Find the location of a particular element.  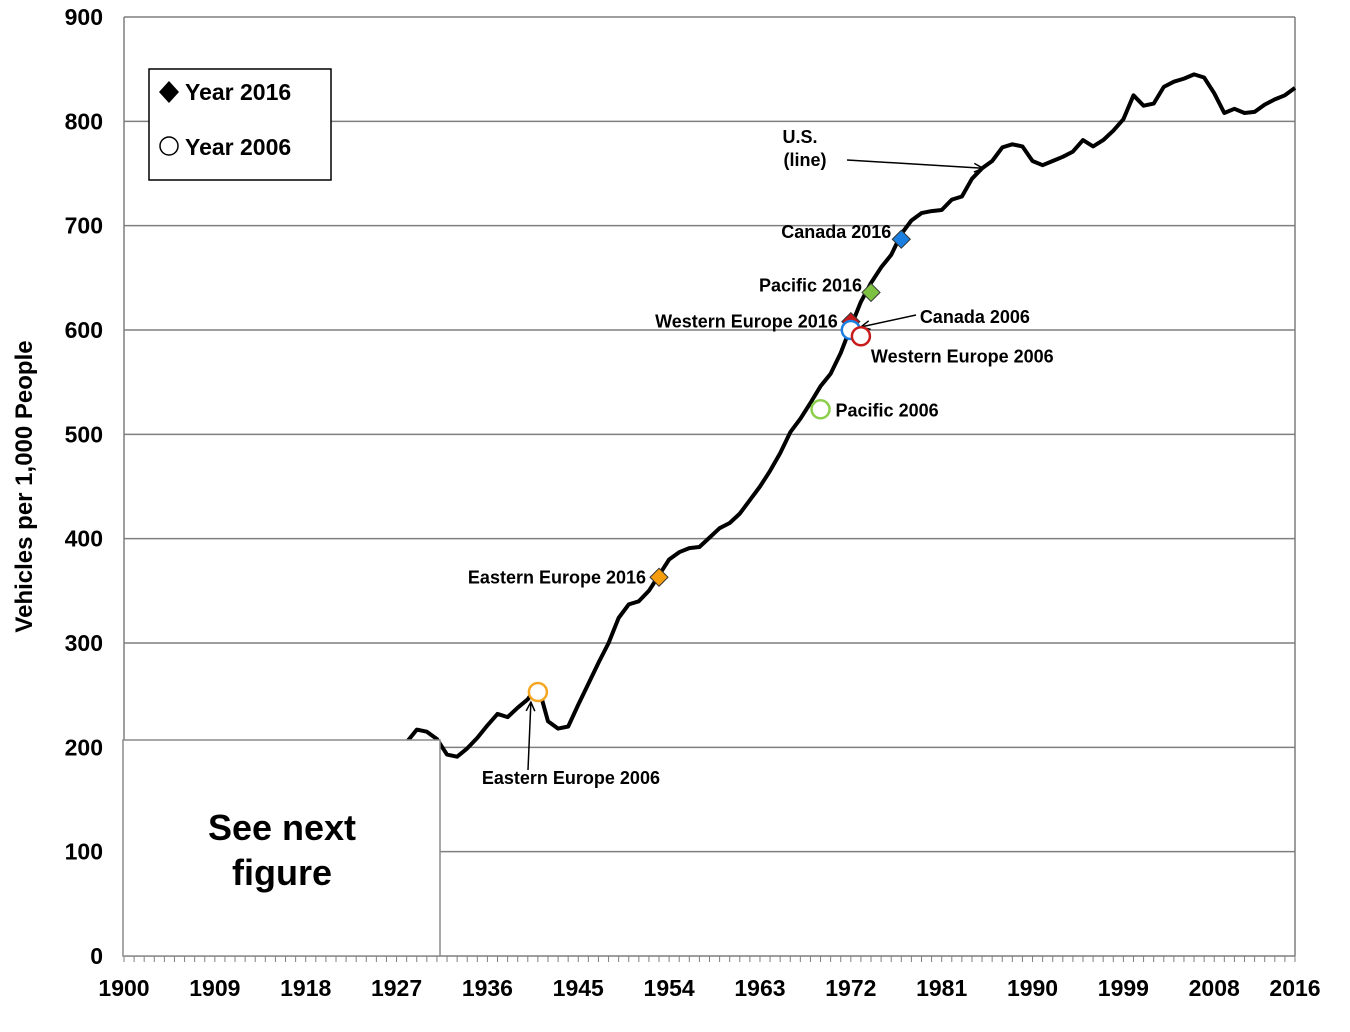

y-tick-label: 300 is located at coordinates (84, 643).